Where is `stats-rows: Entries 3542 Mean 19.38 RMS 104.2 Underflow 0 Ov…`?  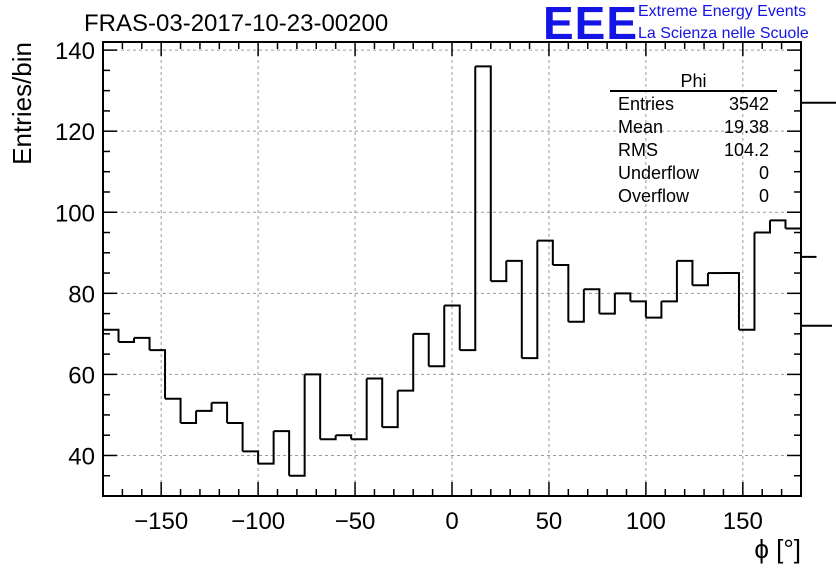
stats-rows: Entries 3542 Mean 19.38 RMS 104.2 Underflow 0 Ov… is located at coordinates (693, 150).